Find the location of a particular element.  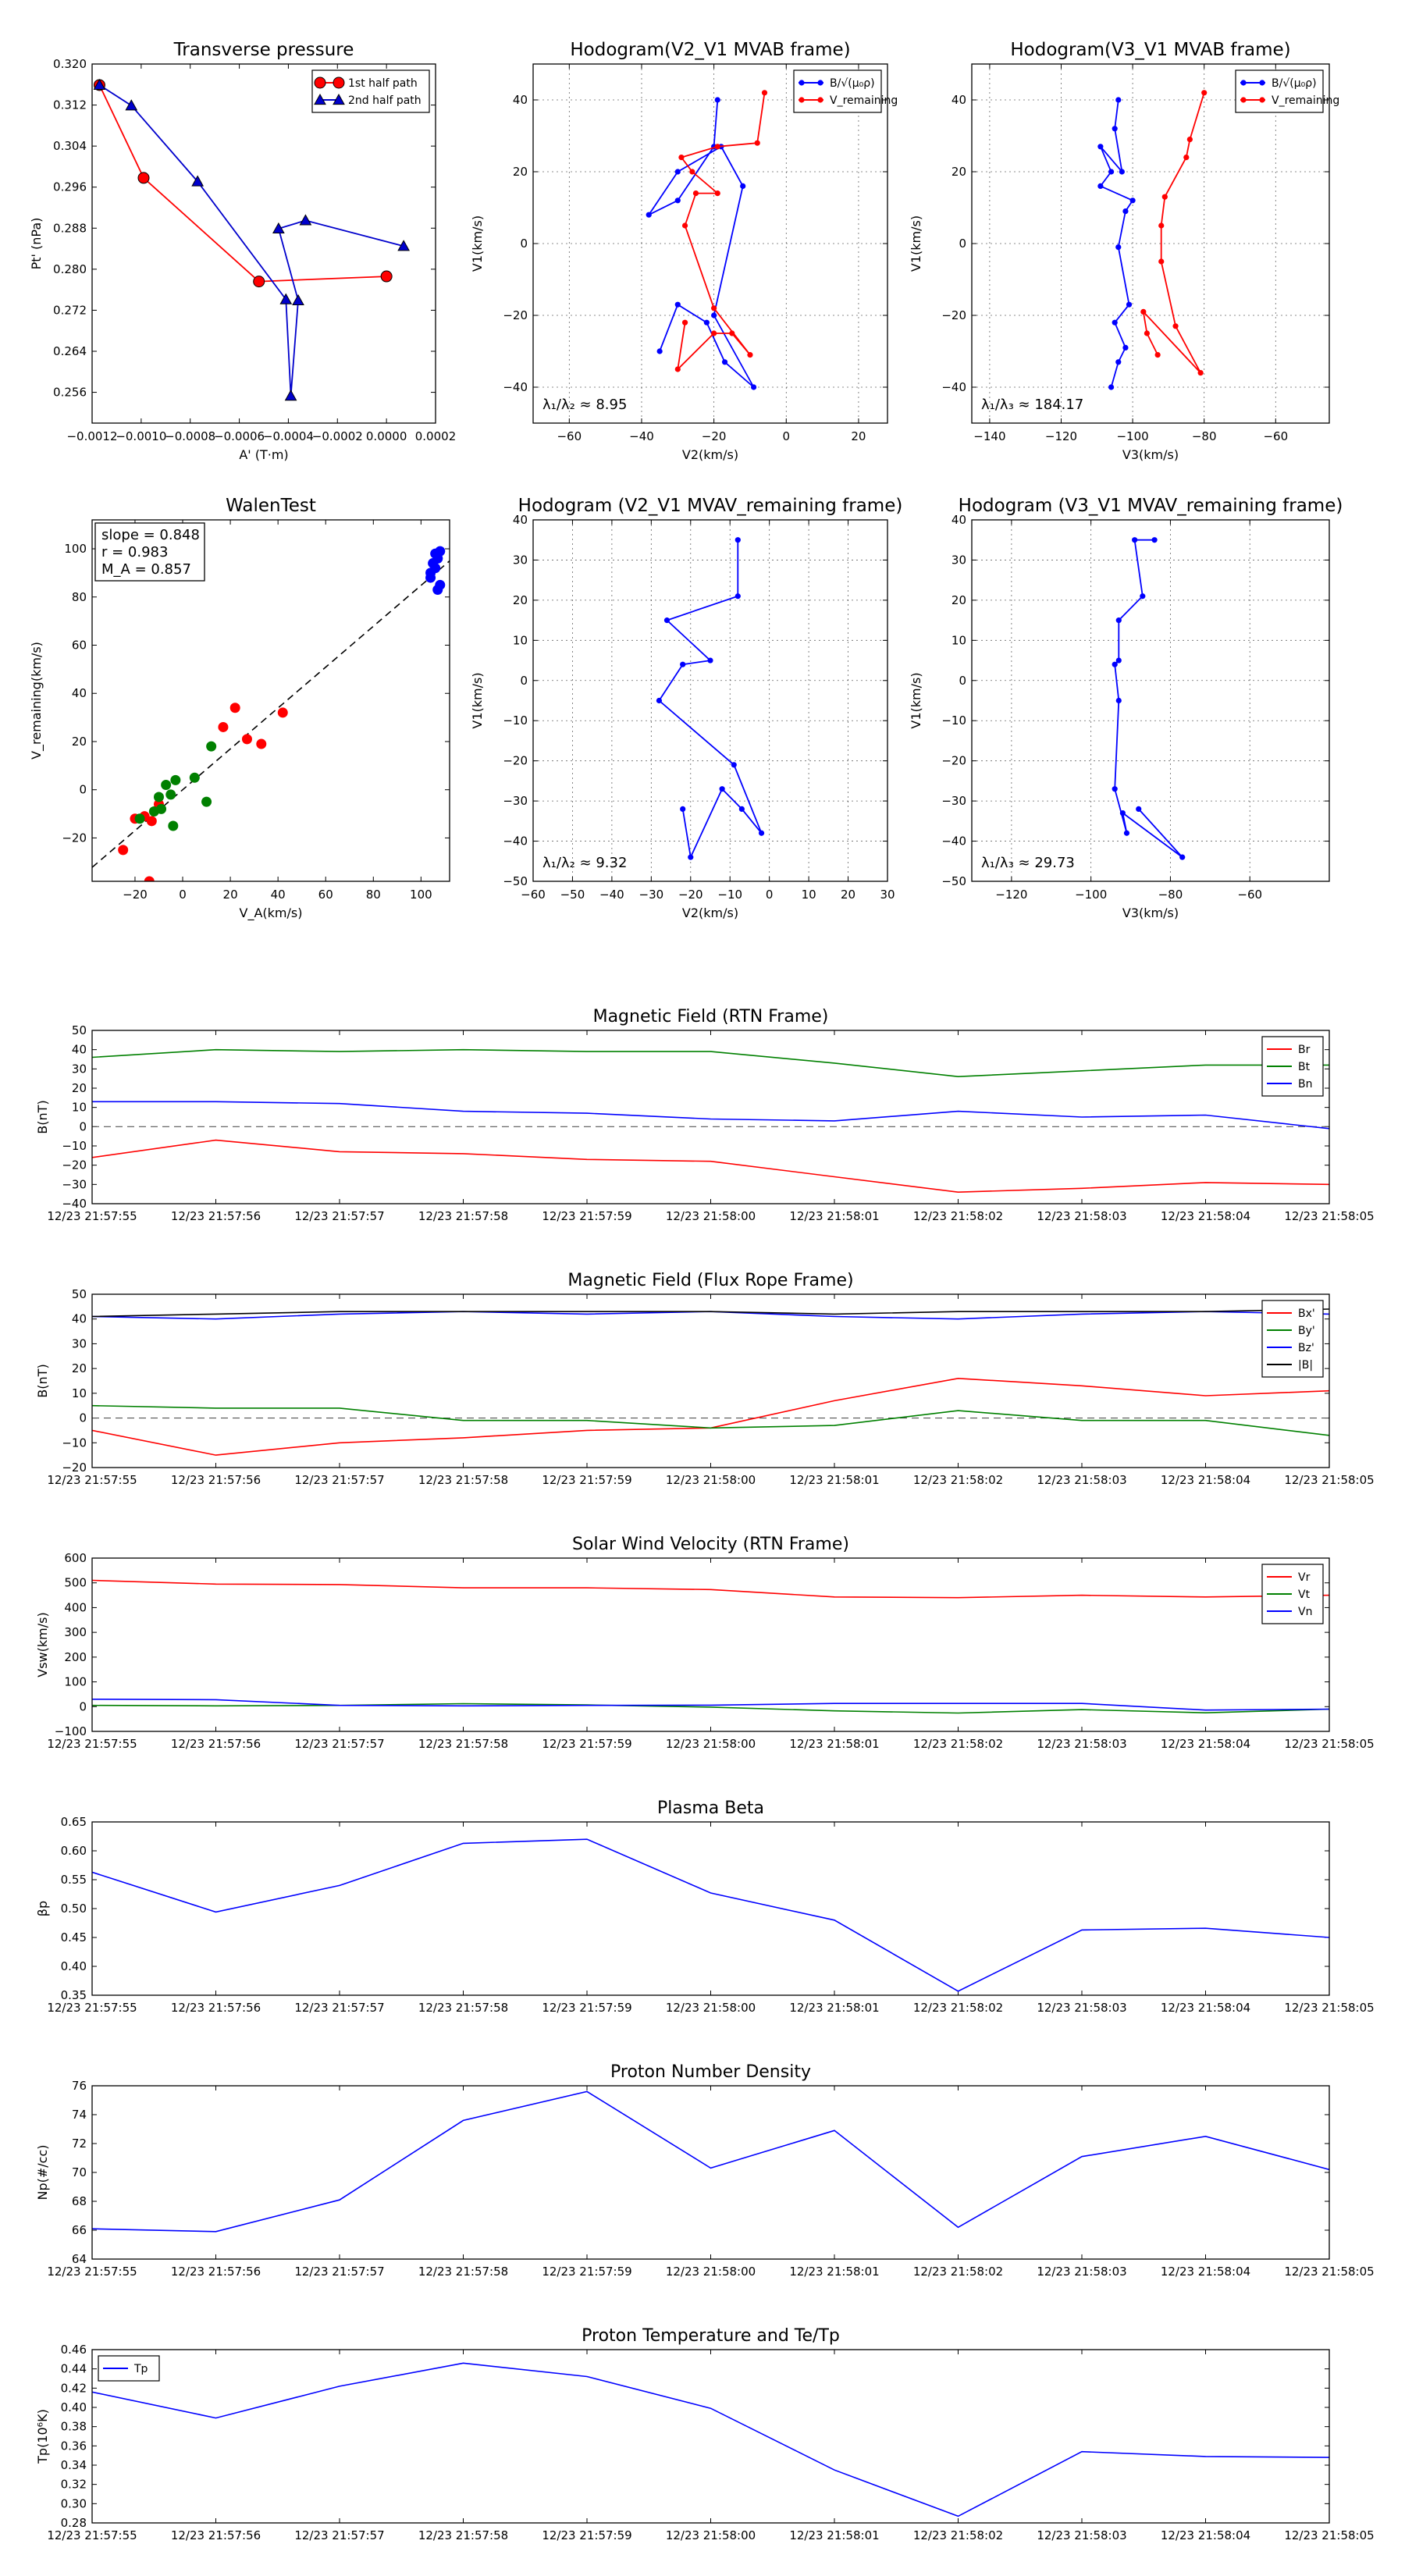

y-tick-label: 0.312 is located at coordinates (70, 105).